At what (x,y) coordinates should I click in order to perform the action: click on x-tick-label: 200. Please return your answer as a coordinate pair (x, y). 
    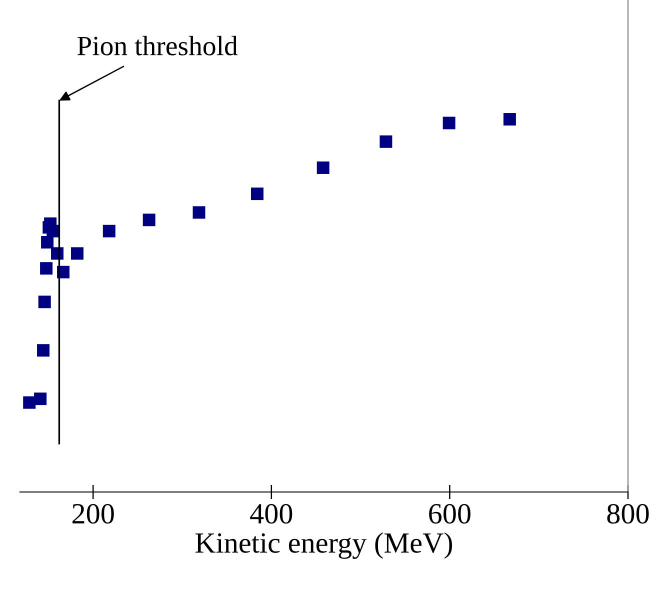
    Looking at the image, I should click on (93, 514).